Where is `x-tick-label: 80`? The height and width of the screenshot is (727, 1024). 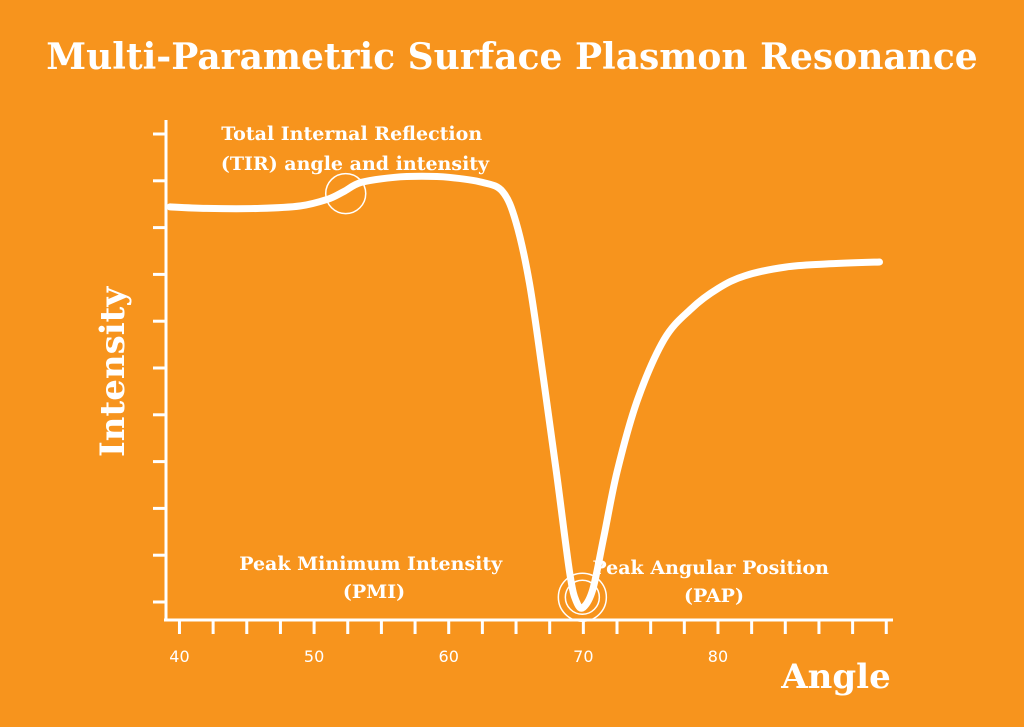
x-tick-label: 80 is located at coordinates (718, 656).